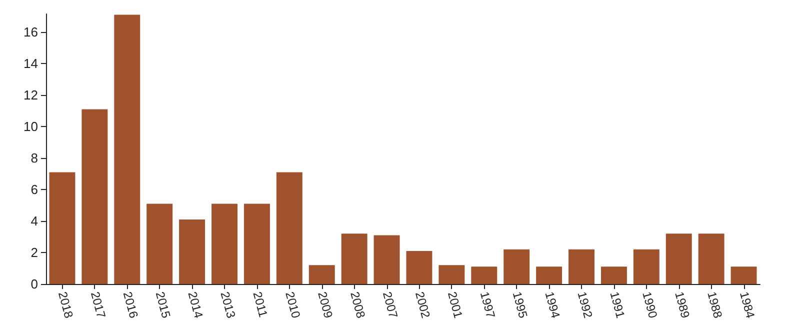 Image resolution: width=785 pixels, height=331 pixels. What do you see at coordinates (455, 305) in the screenshot?
I see `x-tick-label: 2001` at bounding box center [455, 305].